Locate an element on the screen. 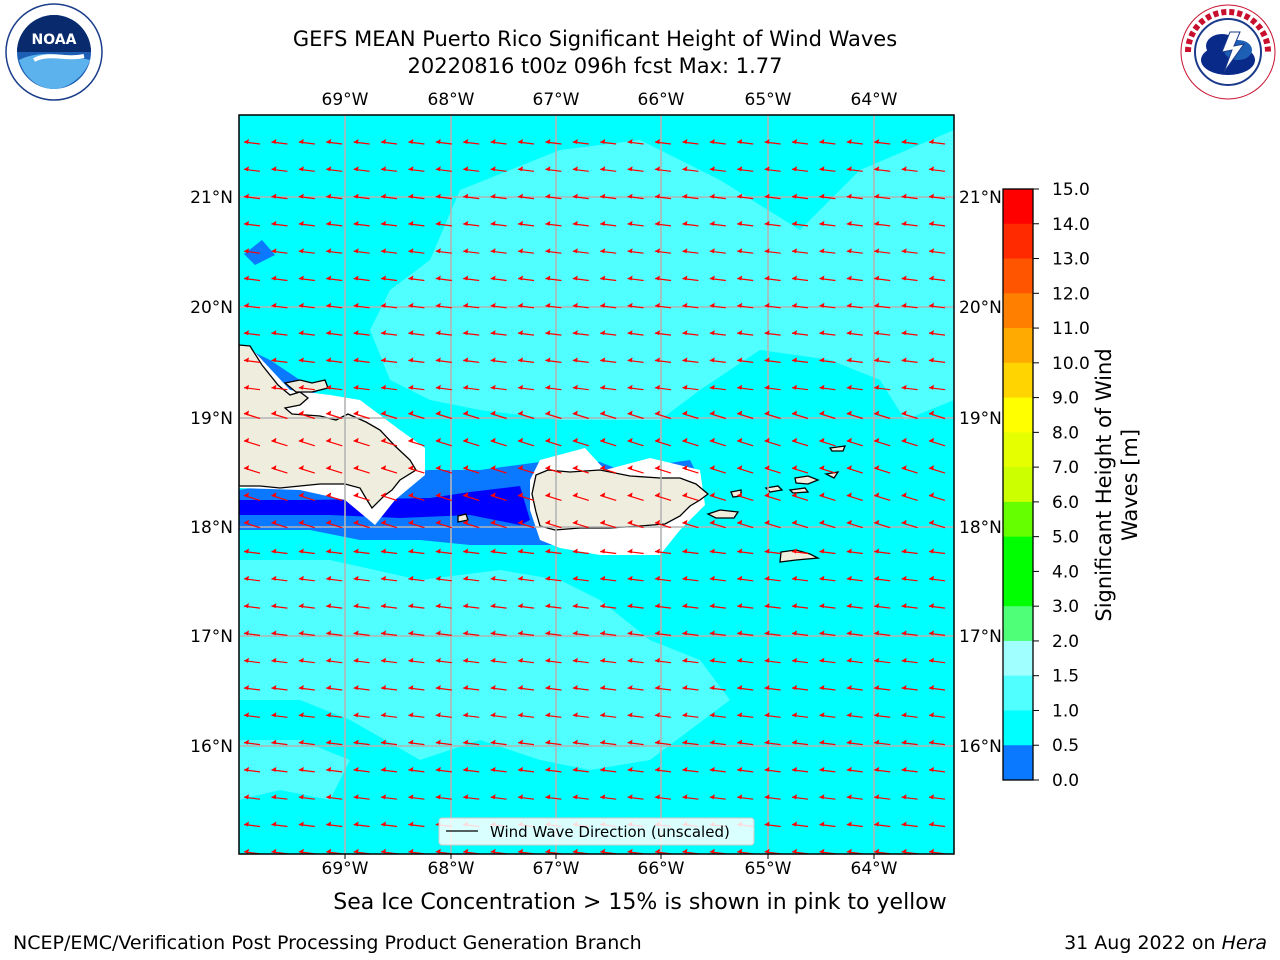 The image size is (1280, 960). colorbar-tick-label: 12.0 is located at coordinates (1071, 294).